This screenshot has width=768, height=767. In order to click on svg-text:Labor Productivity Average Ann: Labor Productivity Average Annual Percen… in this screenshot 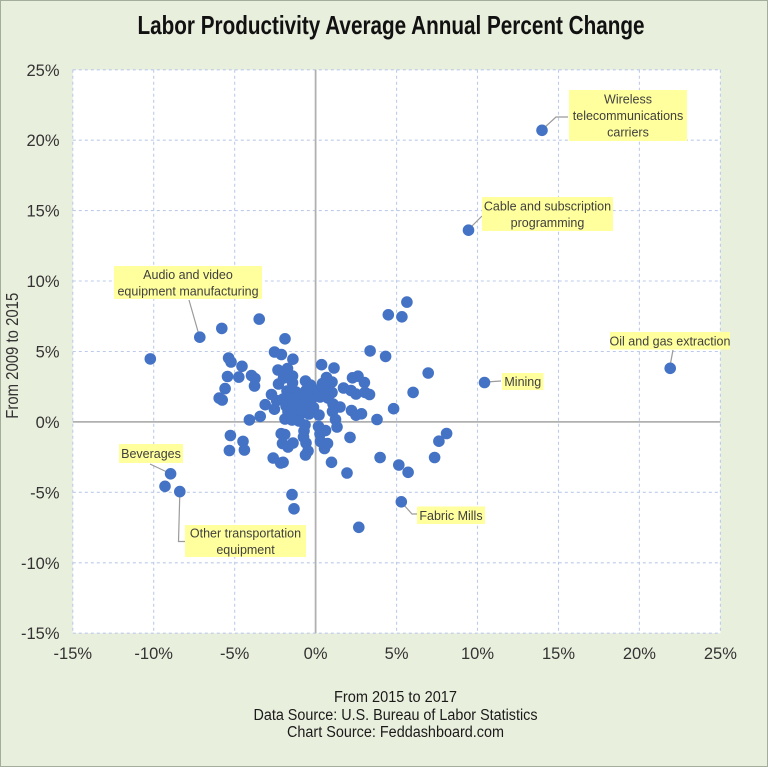, I will do `click(391, 25)`.